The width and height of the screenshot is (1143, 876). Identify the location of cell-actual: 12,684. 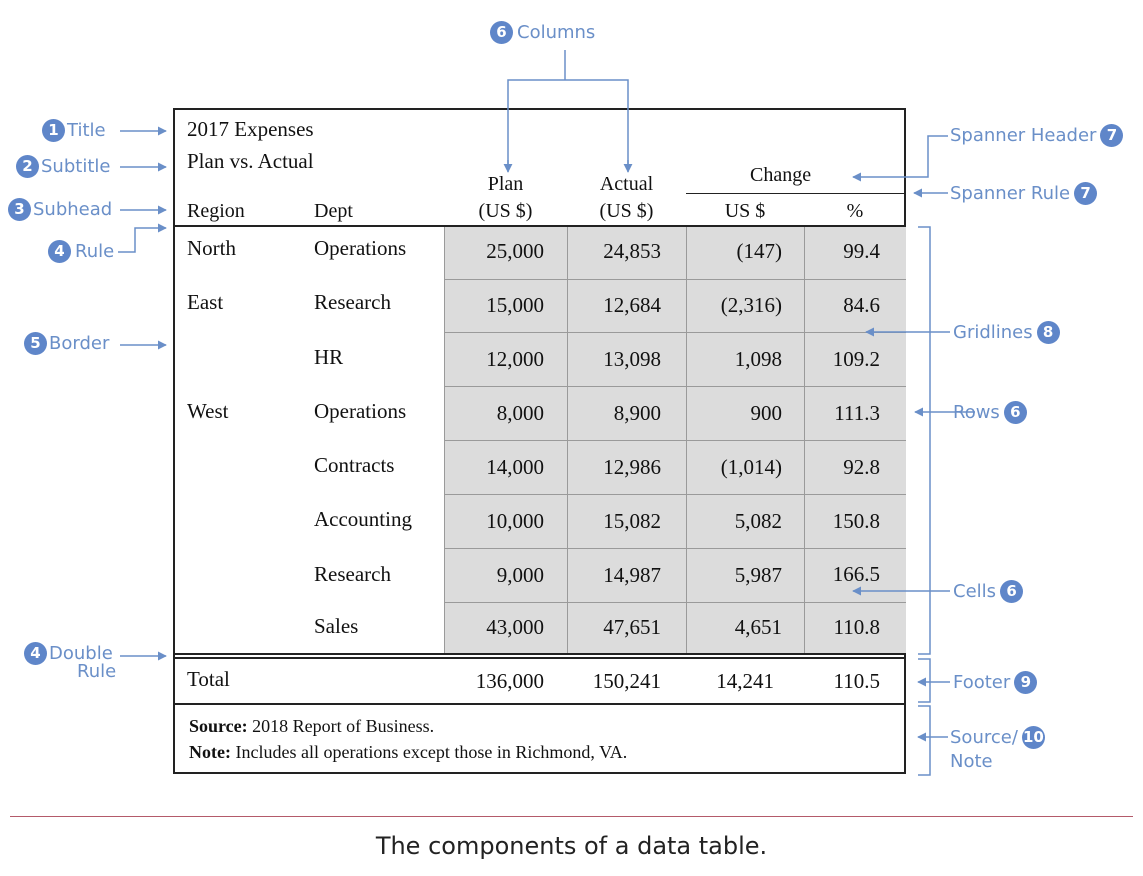
(632, 305).